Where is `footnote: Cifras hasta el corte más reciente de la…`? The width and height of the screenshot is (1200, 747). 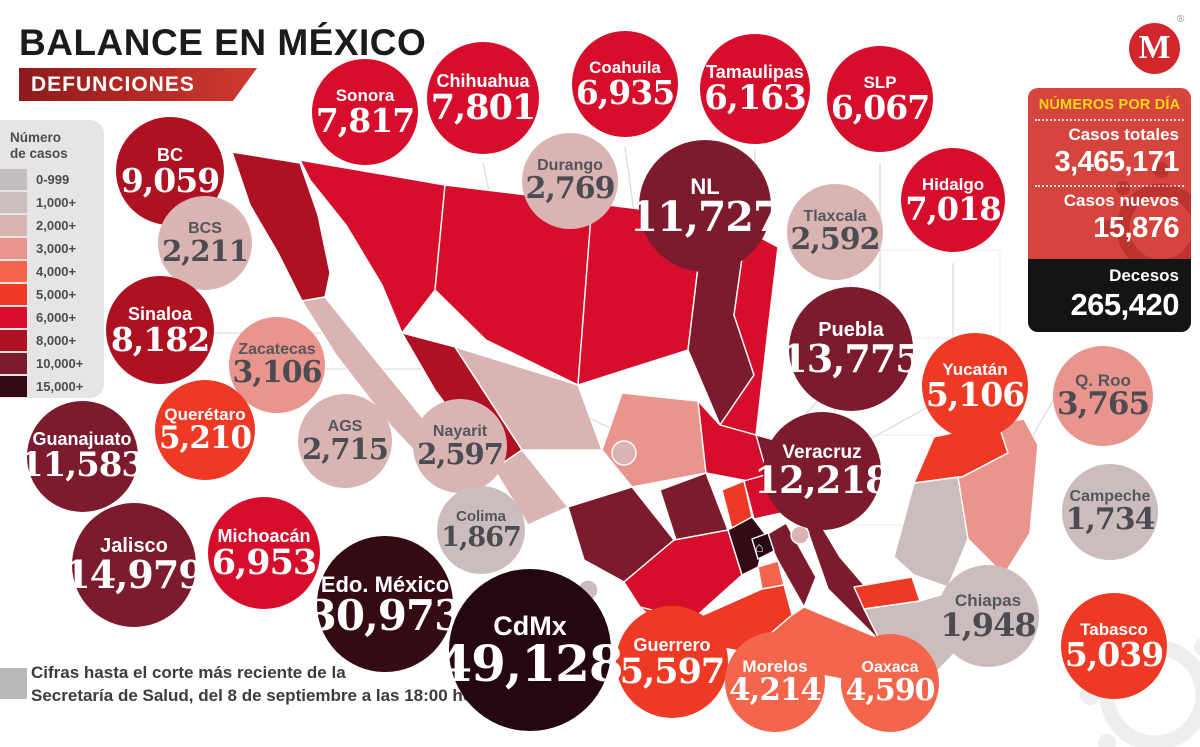 footnote: Cifras hasta el corte más reciente de la… is located at coordinates (265, 684).